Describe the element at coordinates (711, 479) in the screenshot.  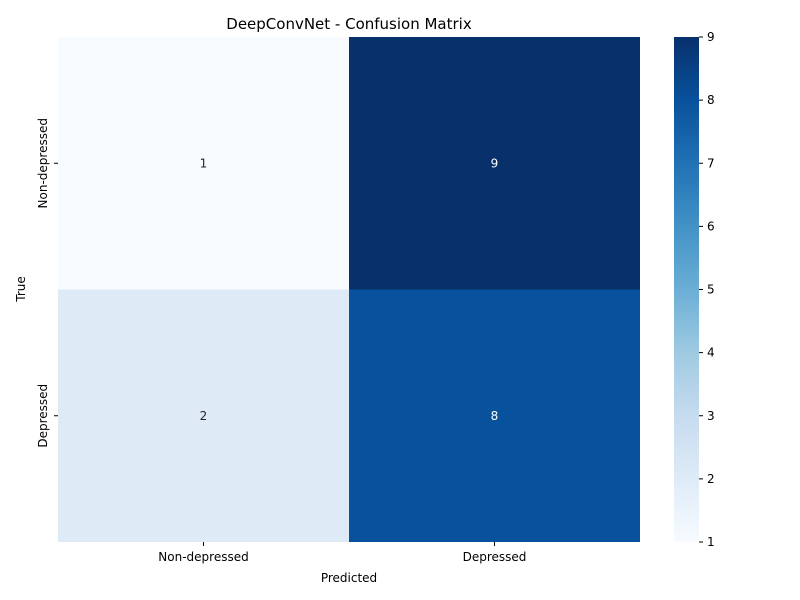
I see `colorbar-tick-label: 2` at that location.